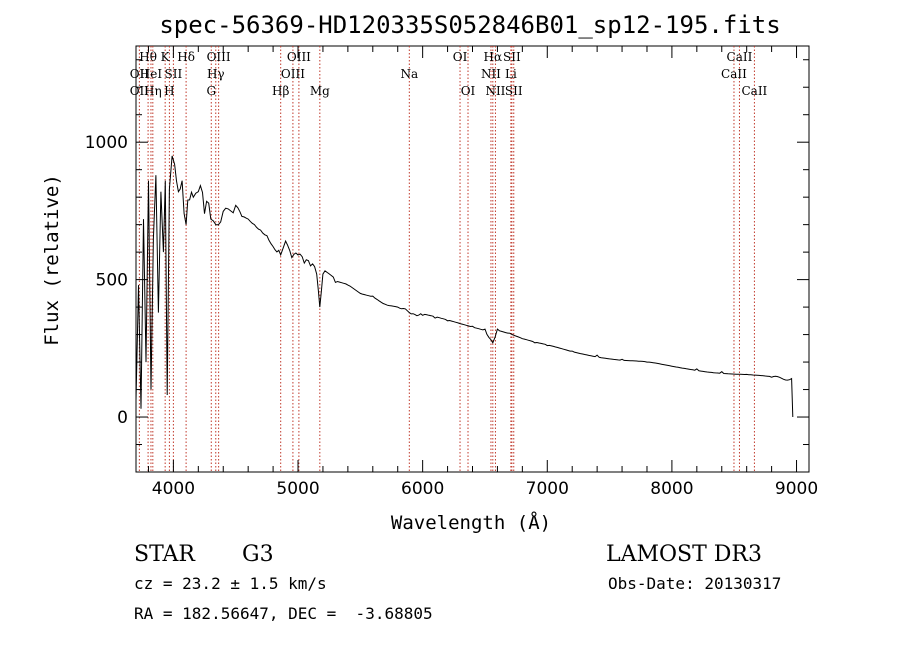  Describe the element at coordinates (148, 57) in the screenshot. I see `line-marker-label-0: Hθ` at that location.